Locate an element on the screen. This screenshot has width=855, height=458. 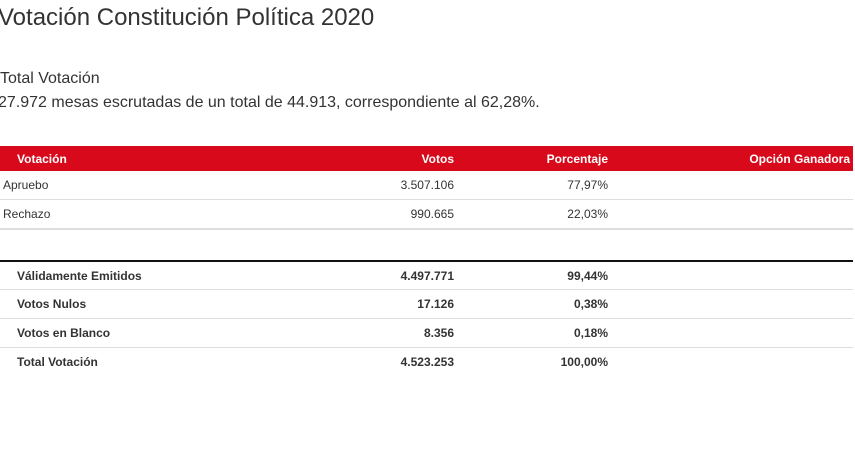
table-row-votos-nulos: Votos Nulos 17.126 0,38% is located at coordinates (426, 304).